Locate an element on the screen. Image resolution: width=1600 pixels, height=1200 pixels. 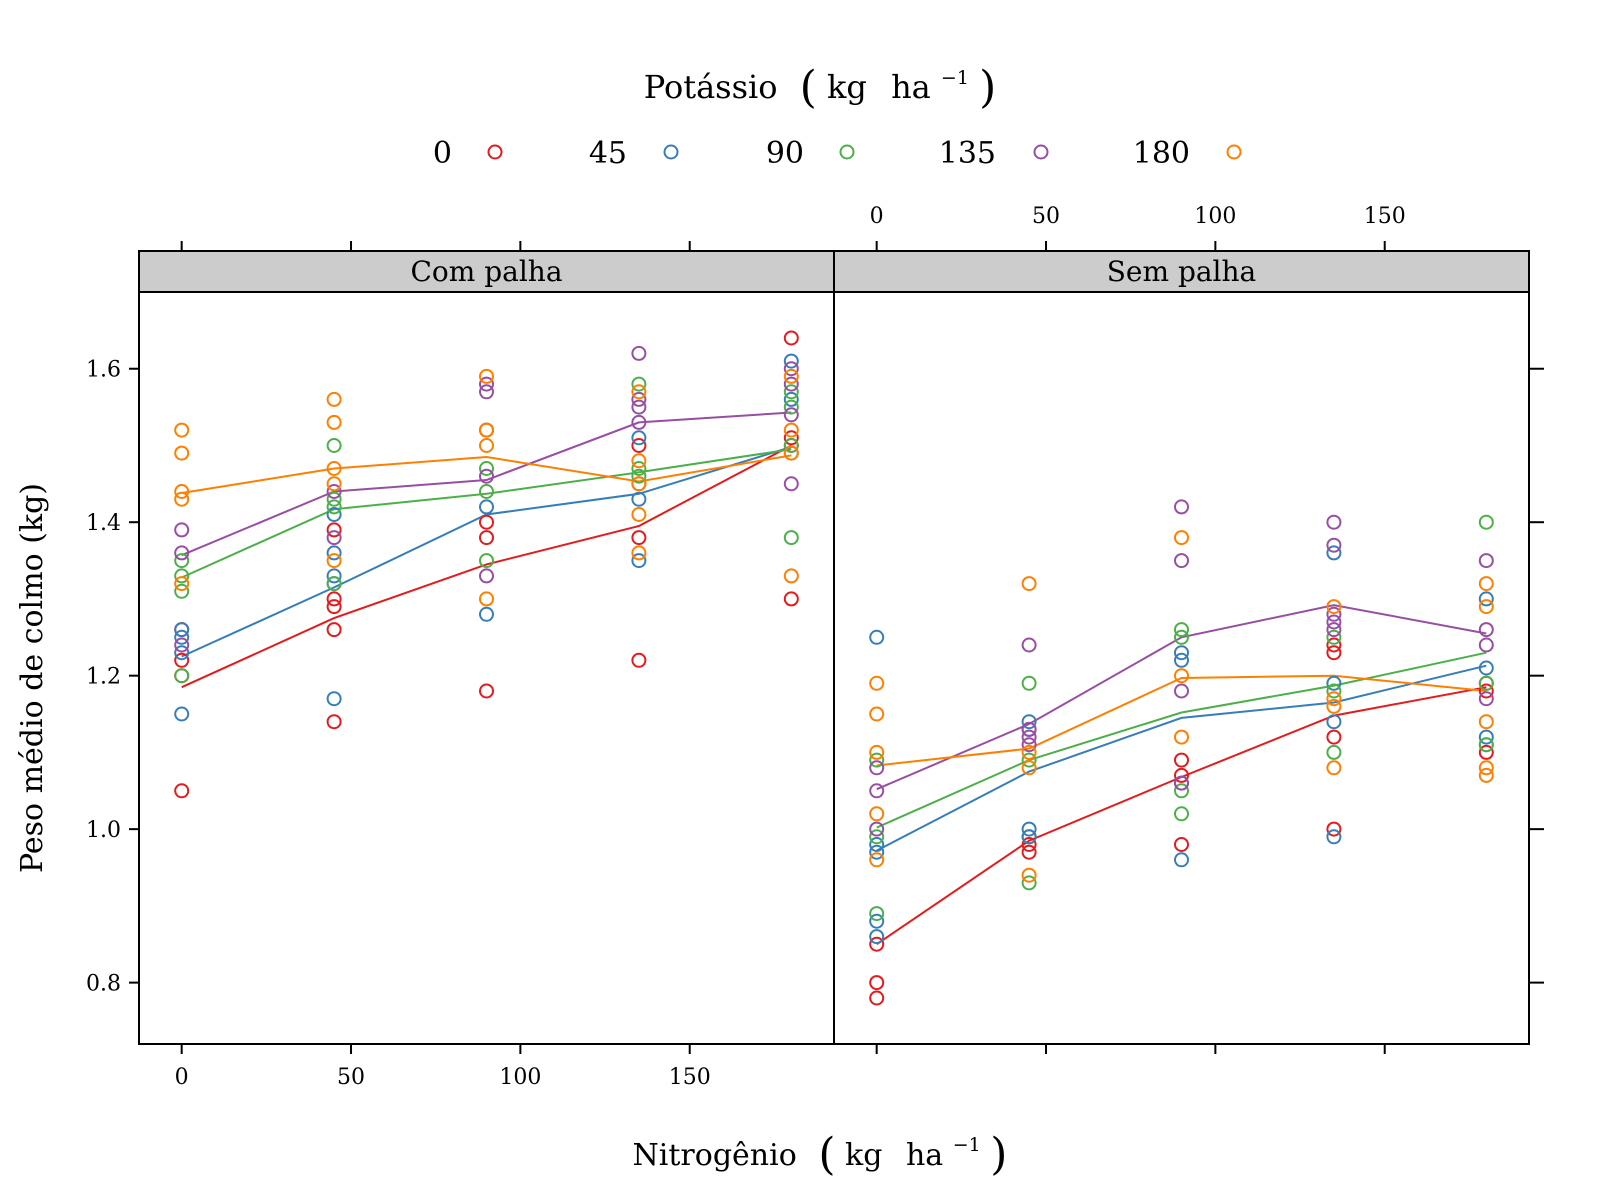
x-tick-label-top: 50 is located at coordinates (1046, 216).